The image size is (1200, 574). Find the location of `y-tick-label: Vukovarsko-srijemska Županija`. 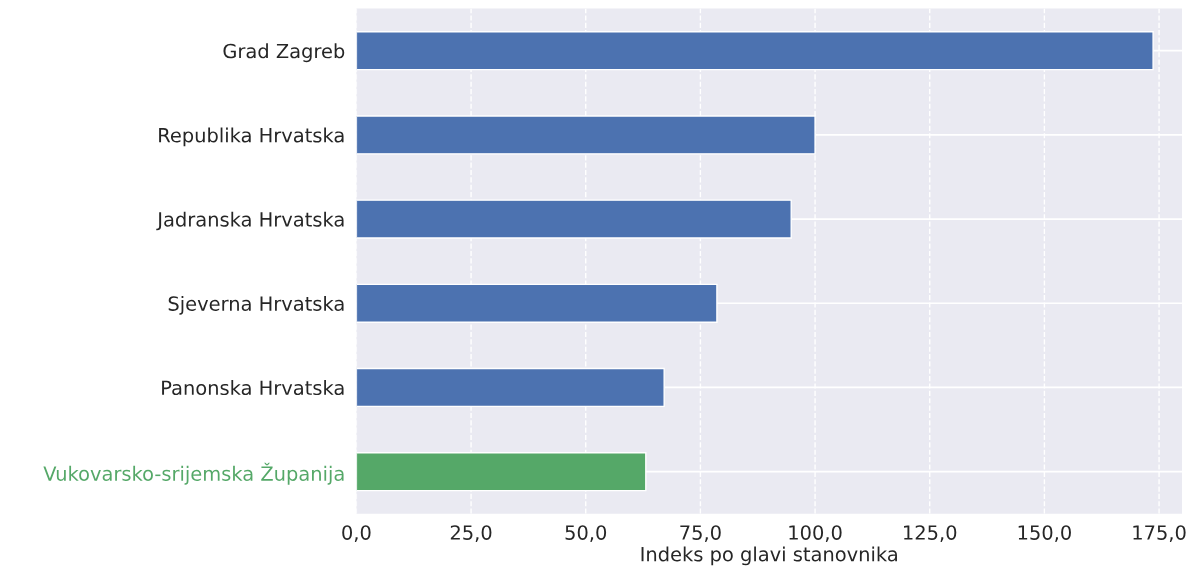

y-tick-label: Vukovarsko-srijemska Županija is located at coordinates (193, 473).